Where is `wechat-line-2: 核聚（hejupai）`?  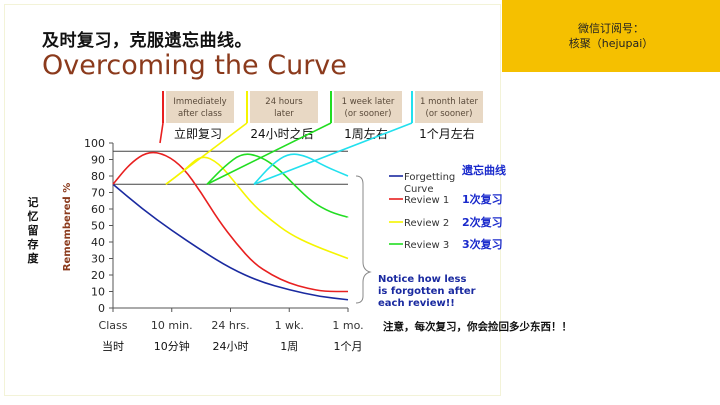 wechat-line-2: 核聚（hejupai） is located at coordinates (611, 43).